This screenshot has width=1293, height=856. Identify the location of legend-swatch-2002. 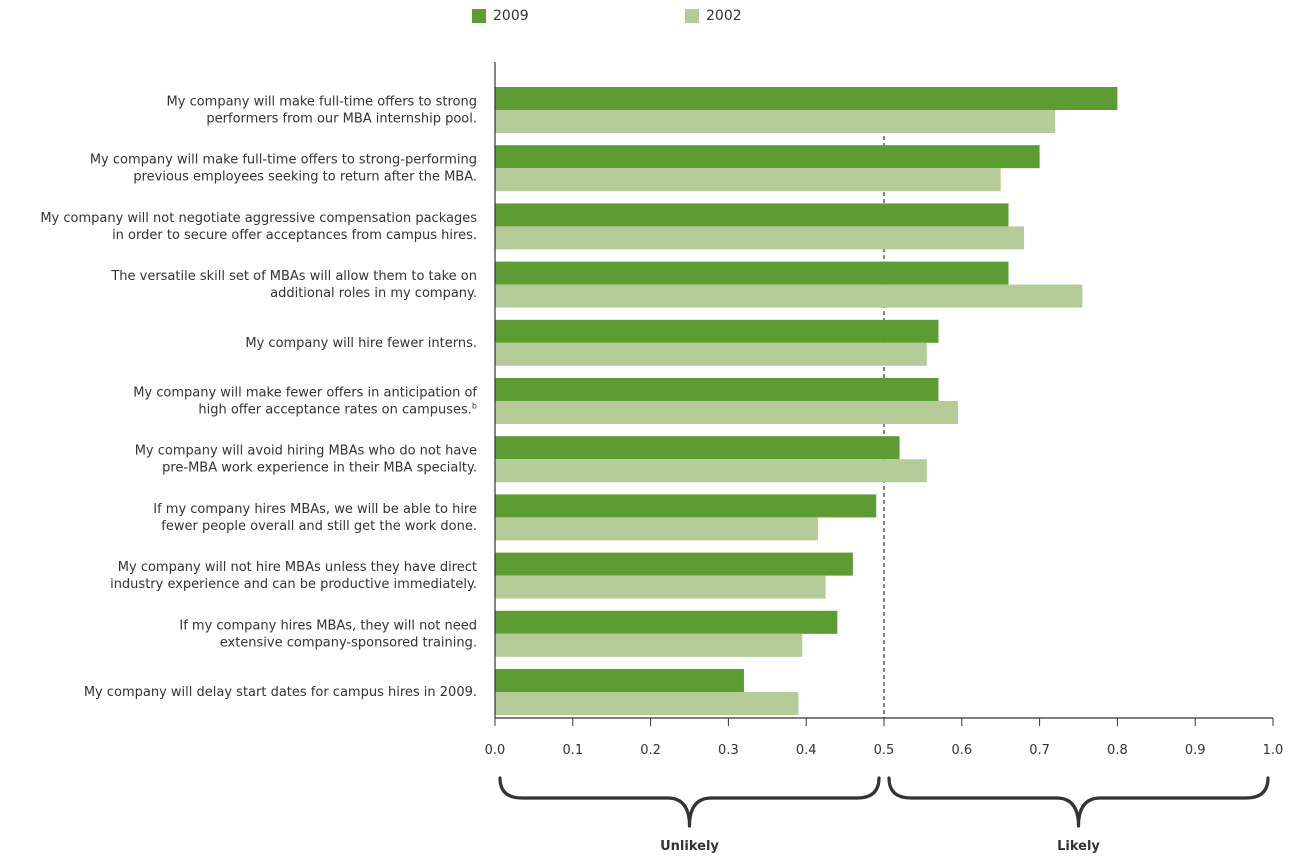
(692, 16).